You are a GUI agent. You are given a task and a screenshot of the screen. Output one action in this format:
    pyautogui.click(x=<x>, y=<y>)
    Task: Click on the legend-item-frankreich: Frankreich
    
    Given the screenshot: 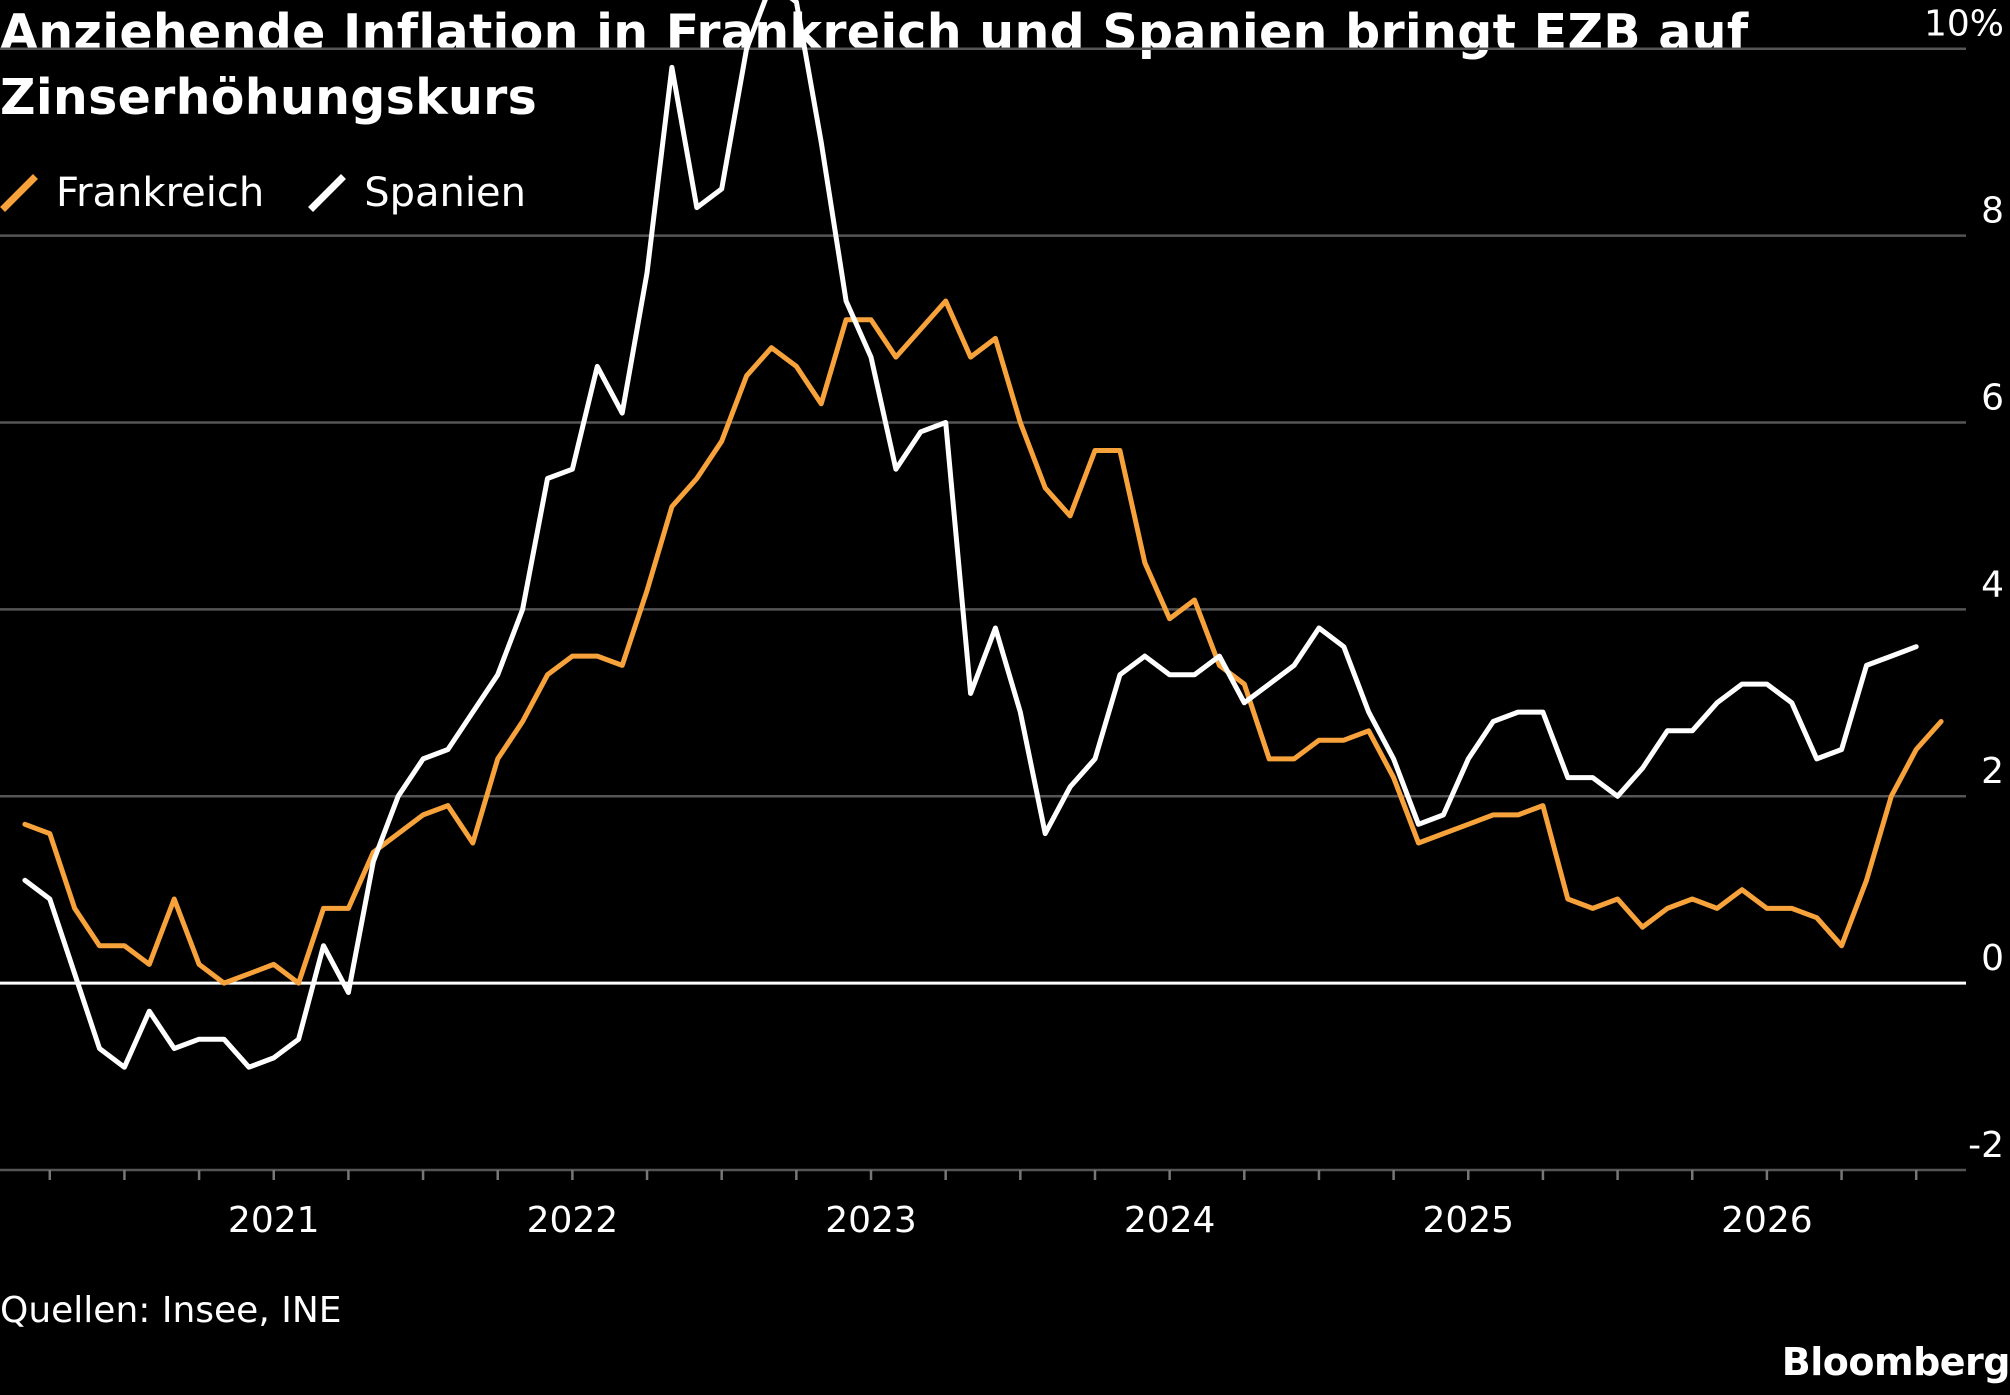 What is the action you would take?
    pyautogui.click(x=132, y=193)
    